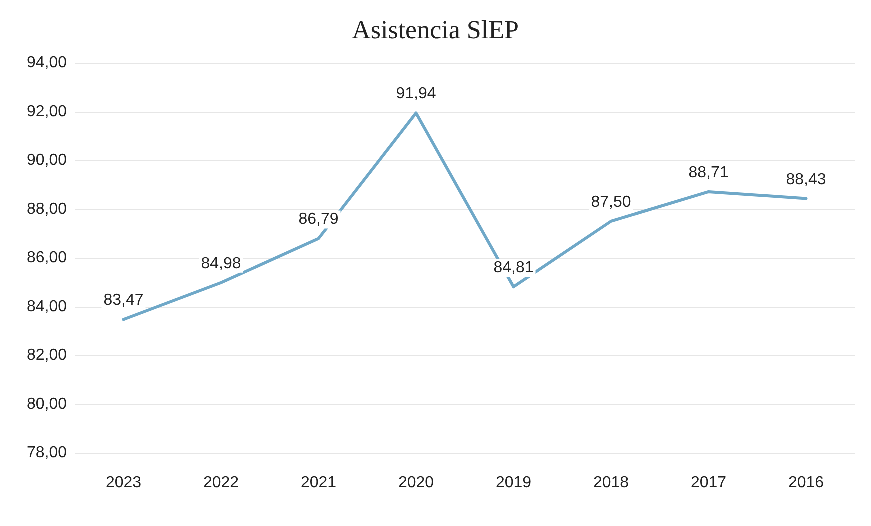 The image size is (871, 526). What do you see at coordinates (416, 94) in the screenshot?
I see `data-label: 91,94` at bounding box center [416, 94].